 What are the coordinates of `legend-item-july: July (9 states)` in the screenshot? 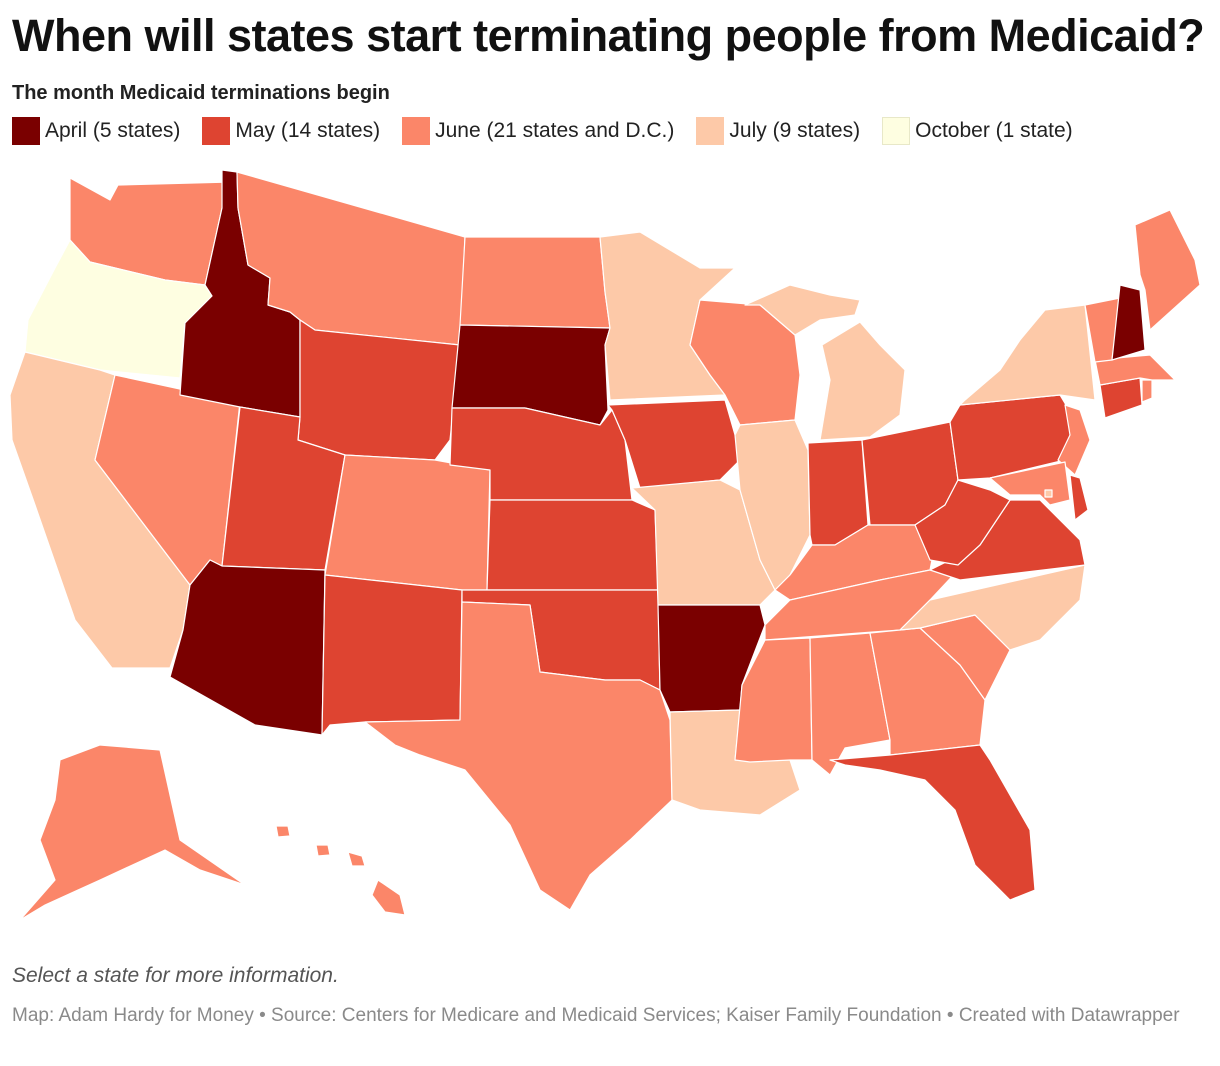 It's located at (778, 131).